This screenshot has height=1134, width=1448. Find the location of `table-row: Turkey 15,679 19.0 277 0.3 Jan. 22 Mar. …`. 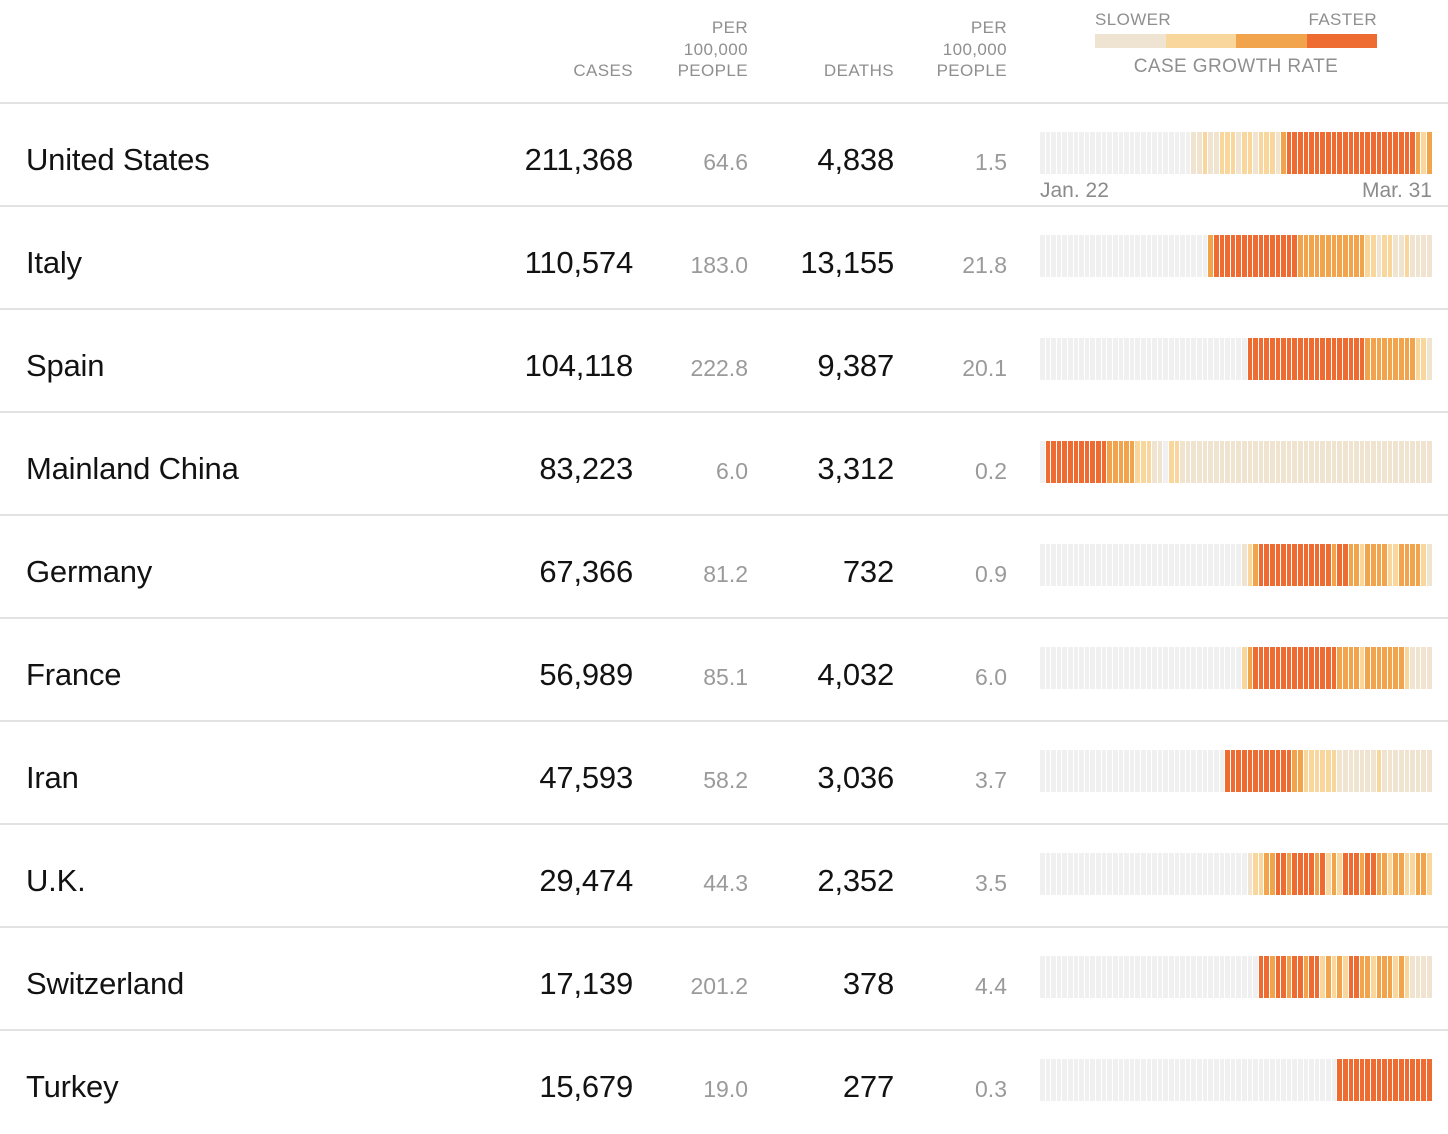

table-row: Turkey 15,679 19.0 277 0.3 Jan. 22 Mar. … is located at coordinates (724, 1080).